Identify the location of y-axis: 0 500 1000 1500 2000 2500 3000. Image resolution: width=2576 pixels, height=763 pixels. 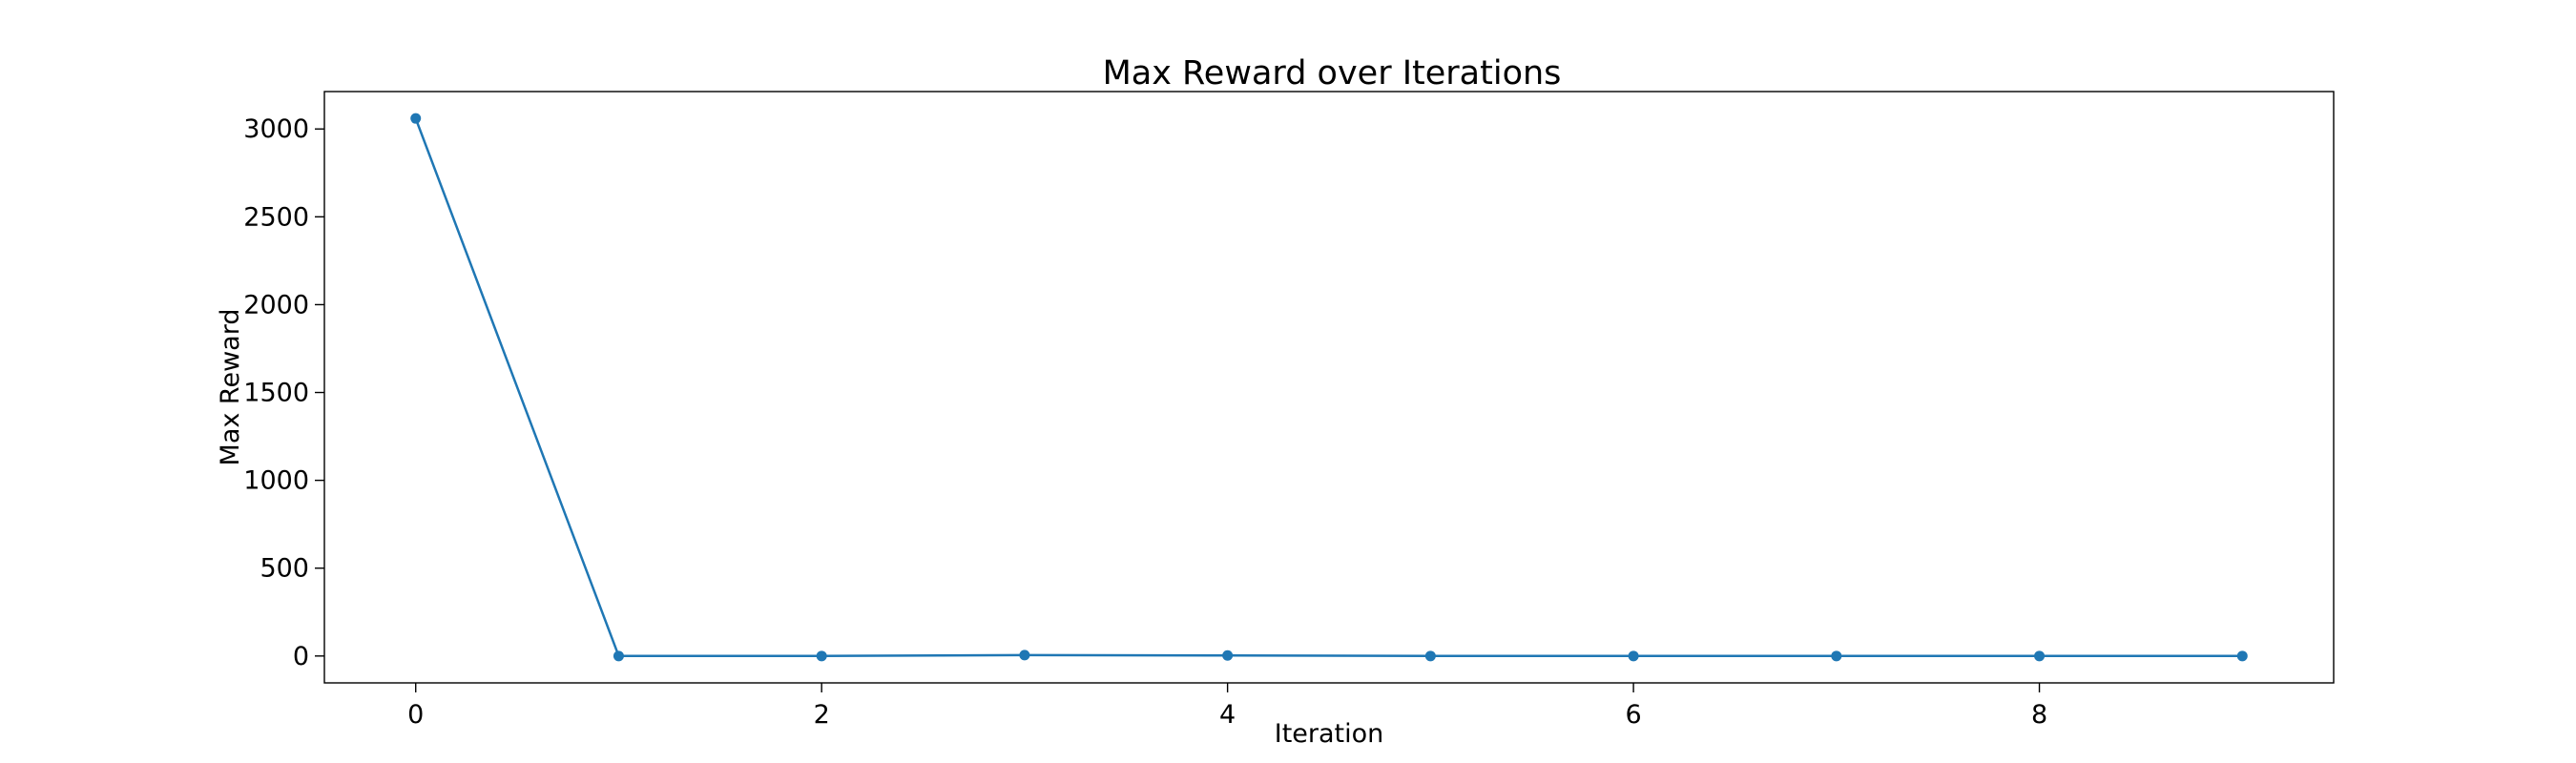
(283, 392).